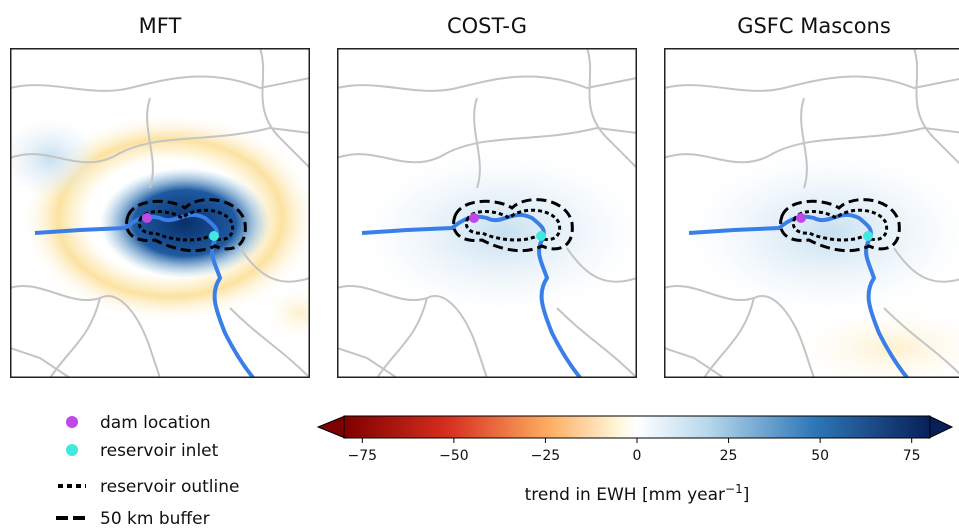  Describe the element at coordinates (814, 26) in the screenshot. I see `panel-title: GSFC Mascons` at that location.